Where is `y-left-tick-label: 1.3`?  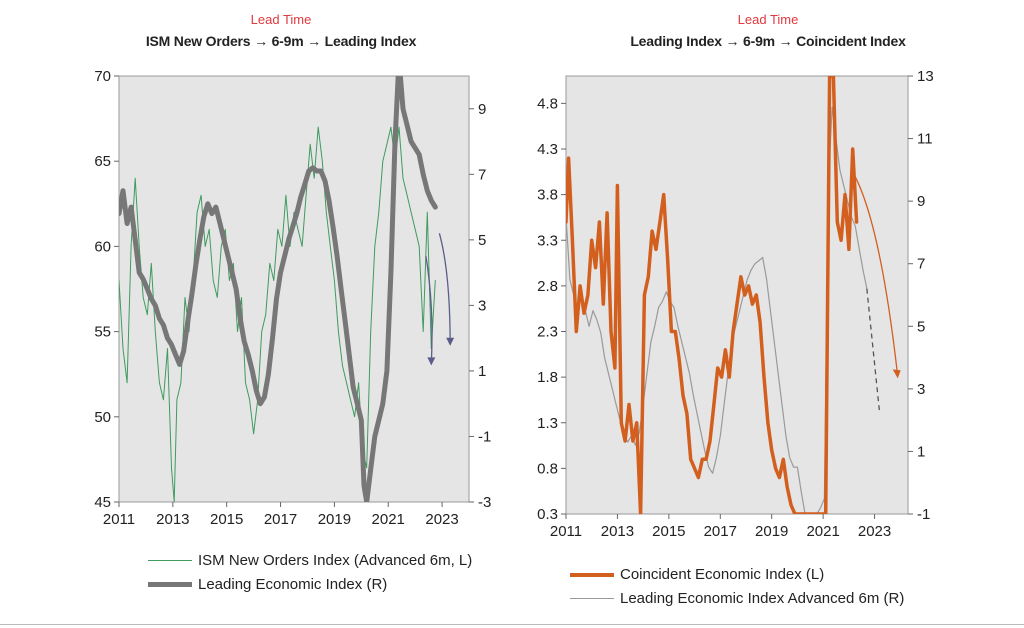
y-left-tick-label: 1.3 is located at coordinates (547, 423).